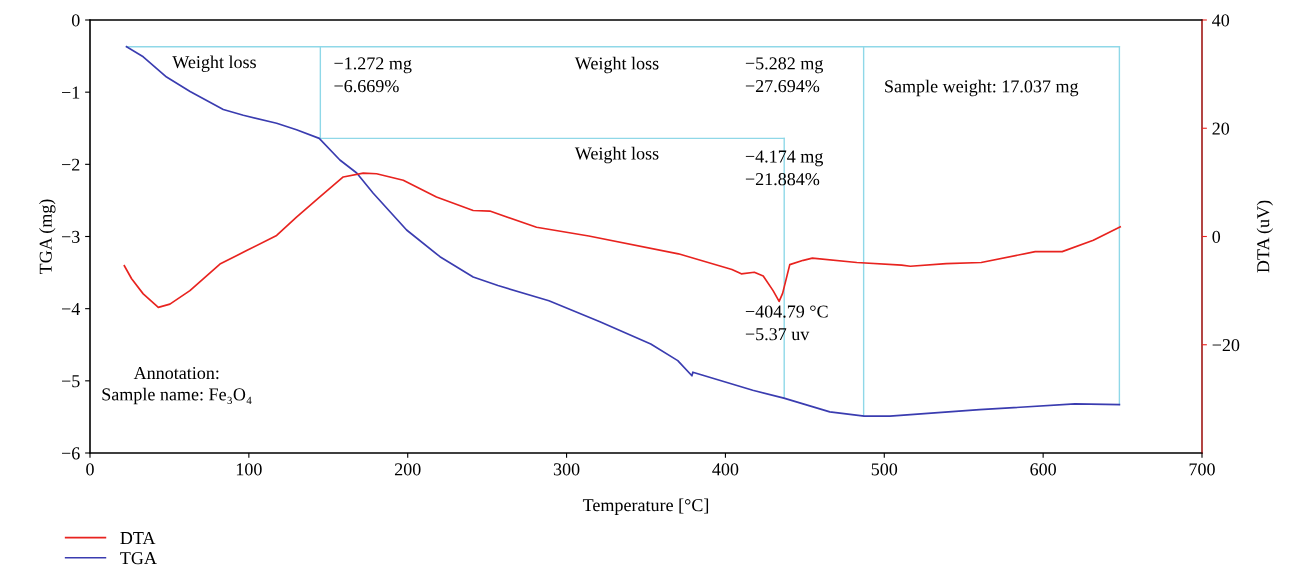 Image resolution: width=1292 pixels, height=582 pixels. Describe the element at coordinates (177, 385) in the screenshot. I see `annotation: Annotation: Sample name: Fe₃O₄` at that location.